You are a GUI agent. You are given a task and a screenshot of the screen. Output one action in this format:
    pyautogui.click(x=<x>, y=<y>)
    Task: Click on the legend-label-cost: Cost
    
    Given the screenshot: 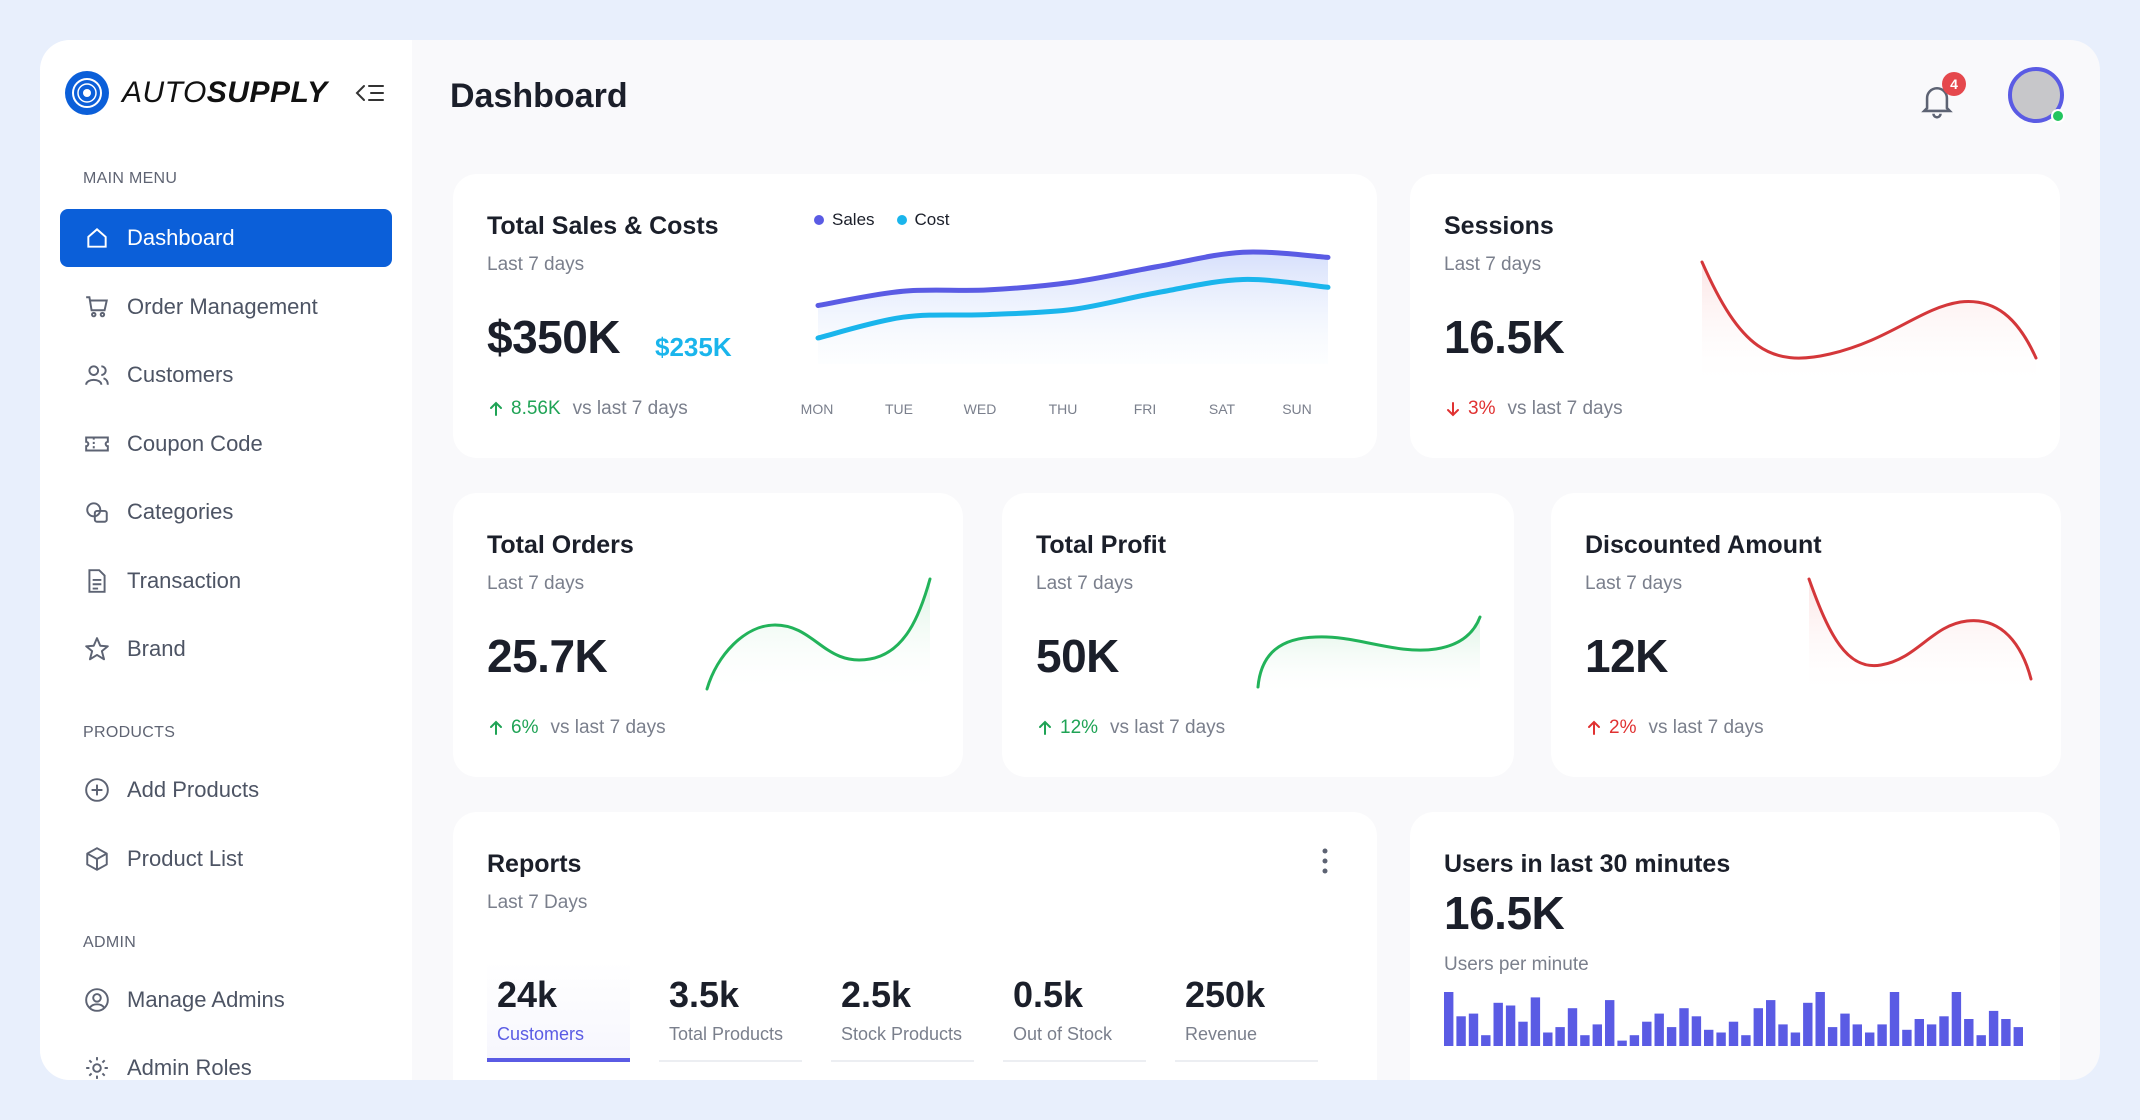 What is the action you would take?
    pyautogui.click(x=932, y=219)
    